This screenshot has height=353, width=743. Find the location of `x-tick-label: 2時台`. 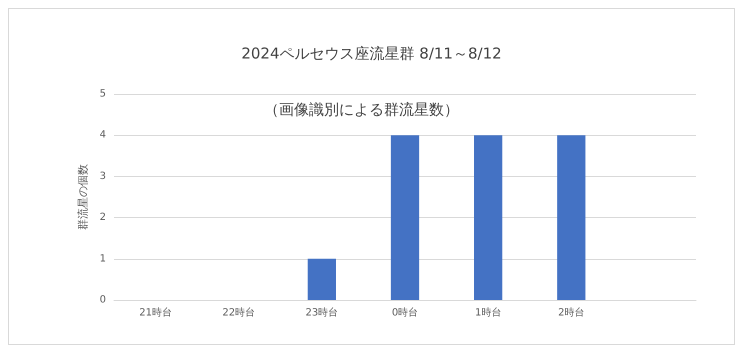

x-tick-label: 2時台 is located at coordinates (571, 312).